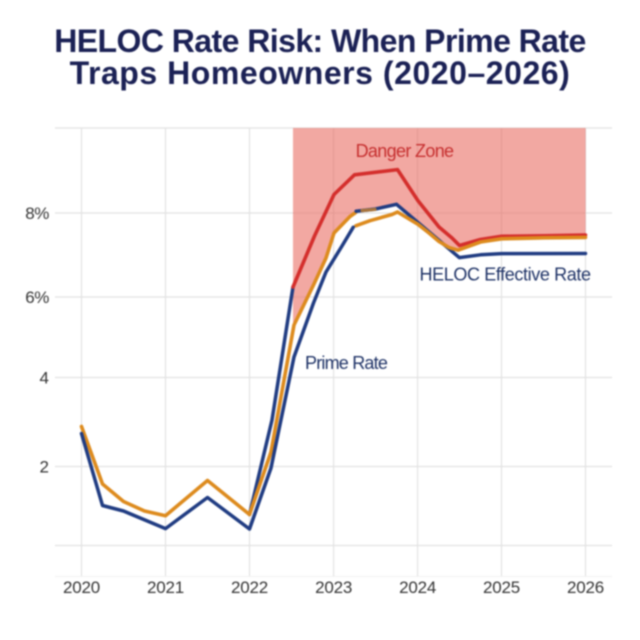 This screenshot has width=640, height=640. Describe the element at coordinates (585, 587) in the screenshot. I see `svg-text: 2026` at that location.